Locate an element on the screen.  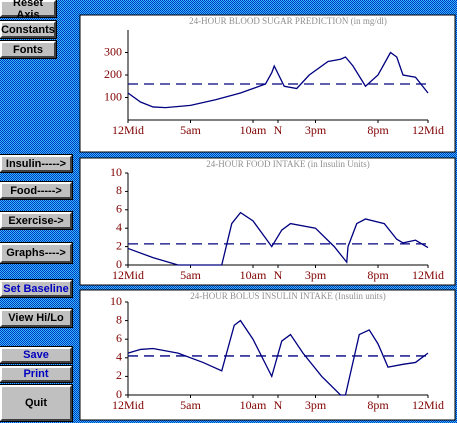
constants-button: Constants is located at coordinates (28, 29).